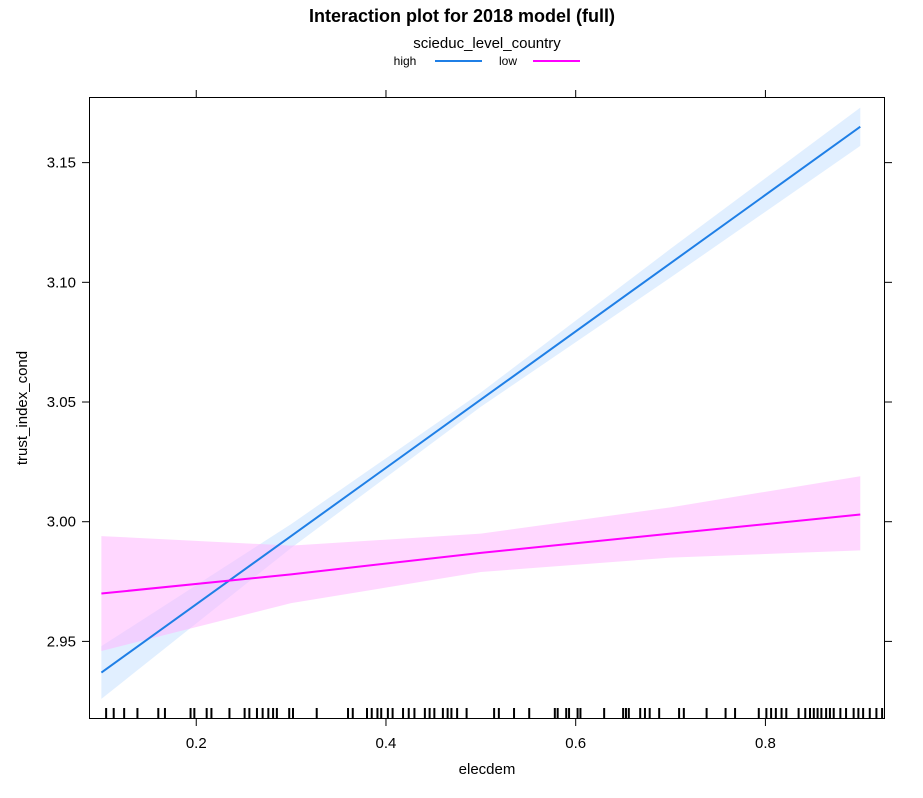  What do you see at coordinates (61, 282) in the screenshot?
I see `y-tick-label: 3.10` at bounding box center [61, 282].